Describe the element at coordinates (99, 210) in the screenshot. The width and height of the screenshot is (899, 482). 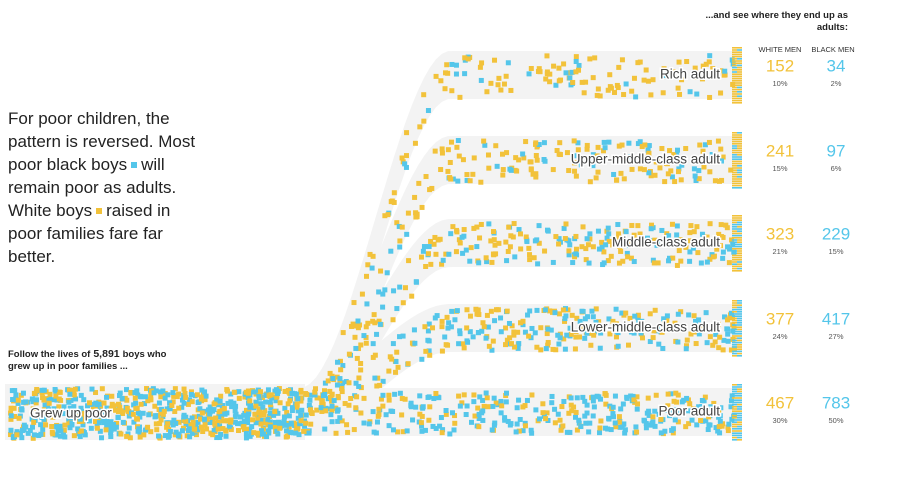
I see `white-key` at that location.